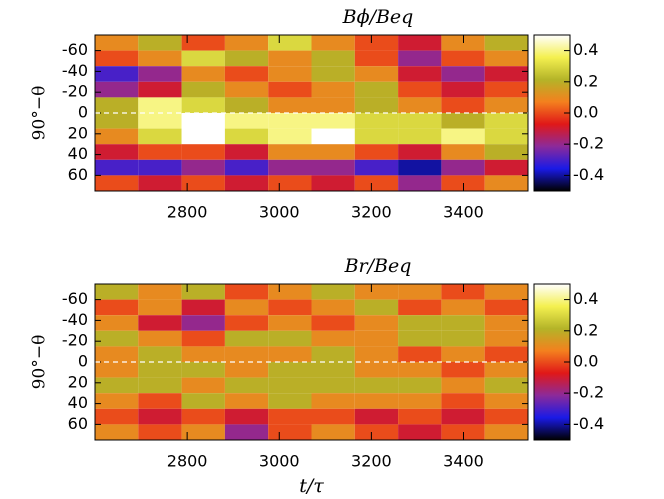 The image size is (664, 499). I want to click on x-tick-label: 2800, so click(187, 212).